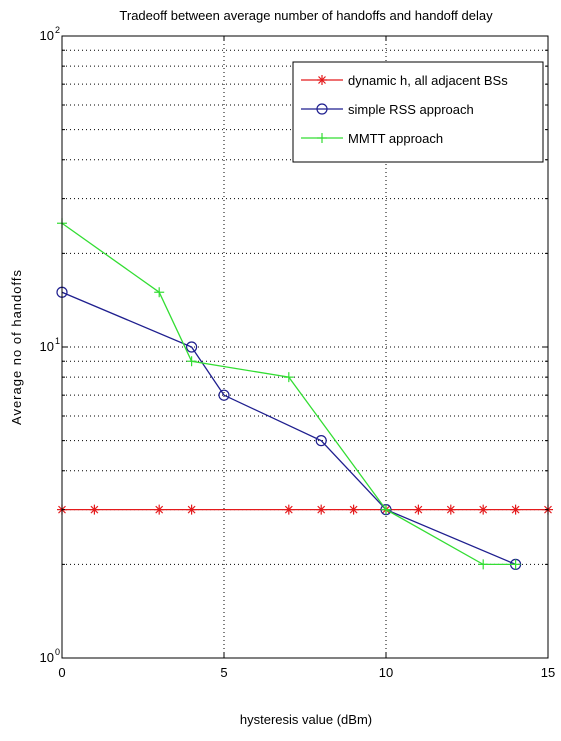 Image resolution: width=561 pixels, height=741 pixels. I want to click on x-tick-label: 0, so click(61, 672).